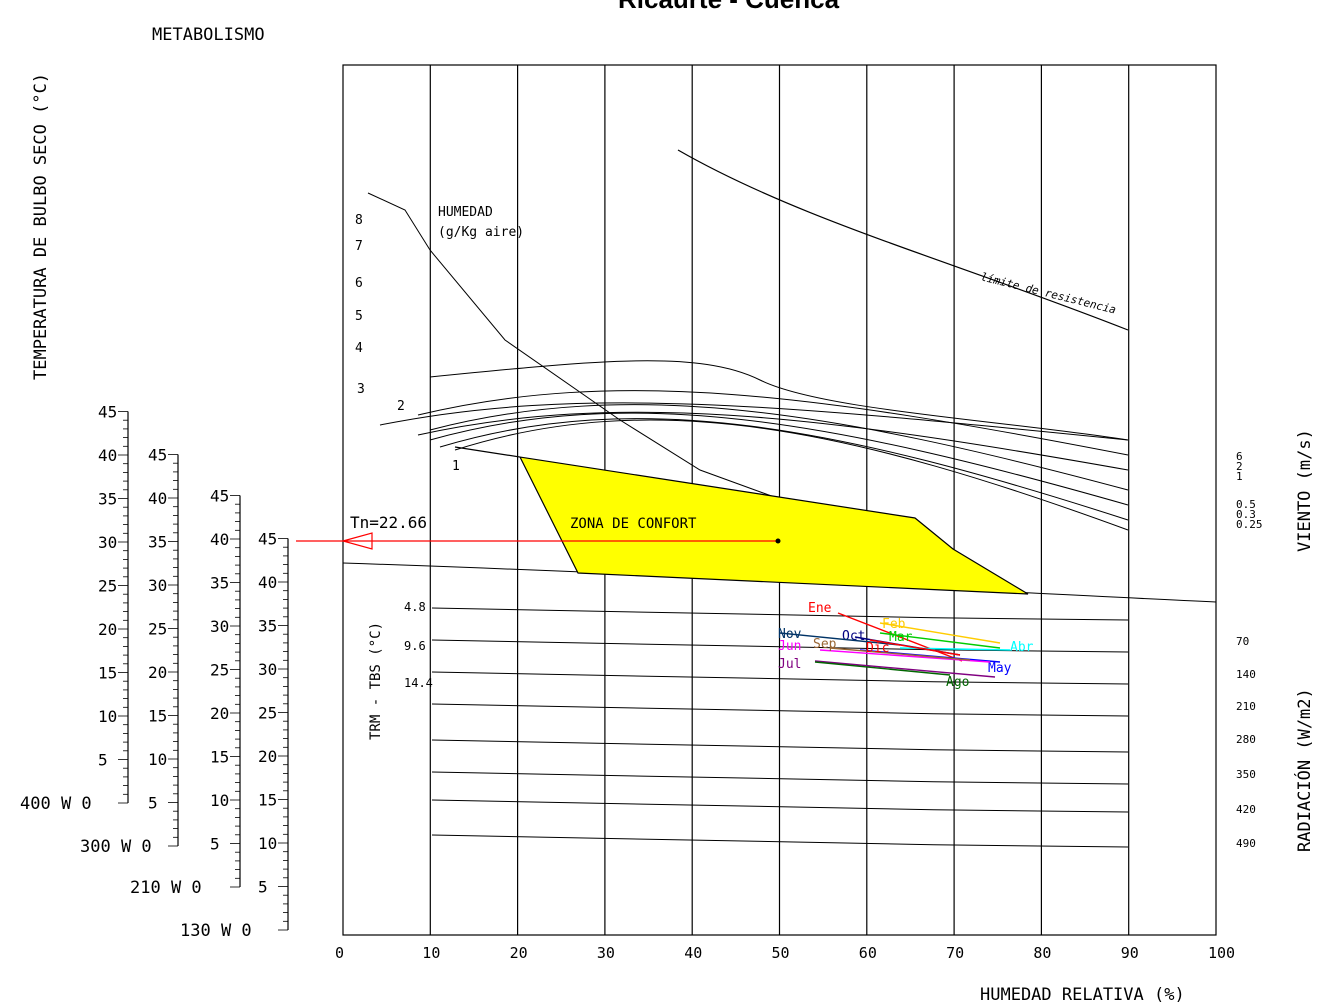 Image resolution: width=1318 pixels, height=1004 pixels. I want to click on month-label-abr: Abr, so click(1022, 647).